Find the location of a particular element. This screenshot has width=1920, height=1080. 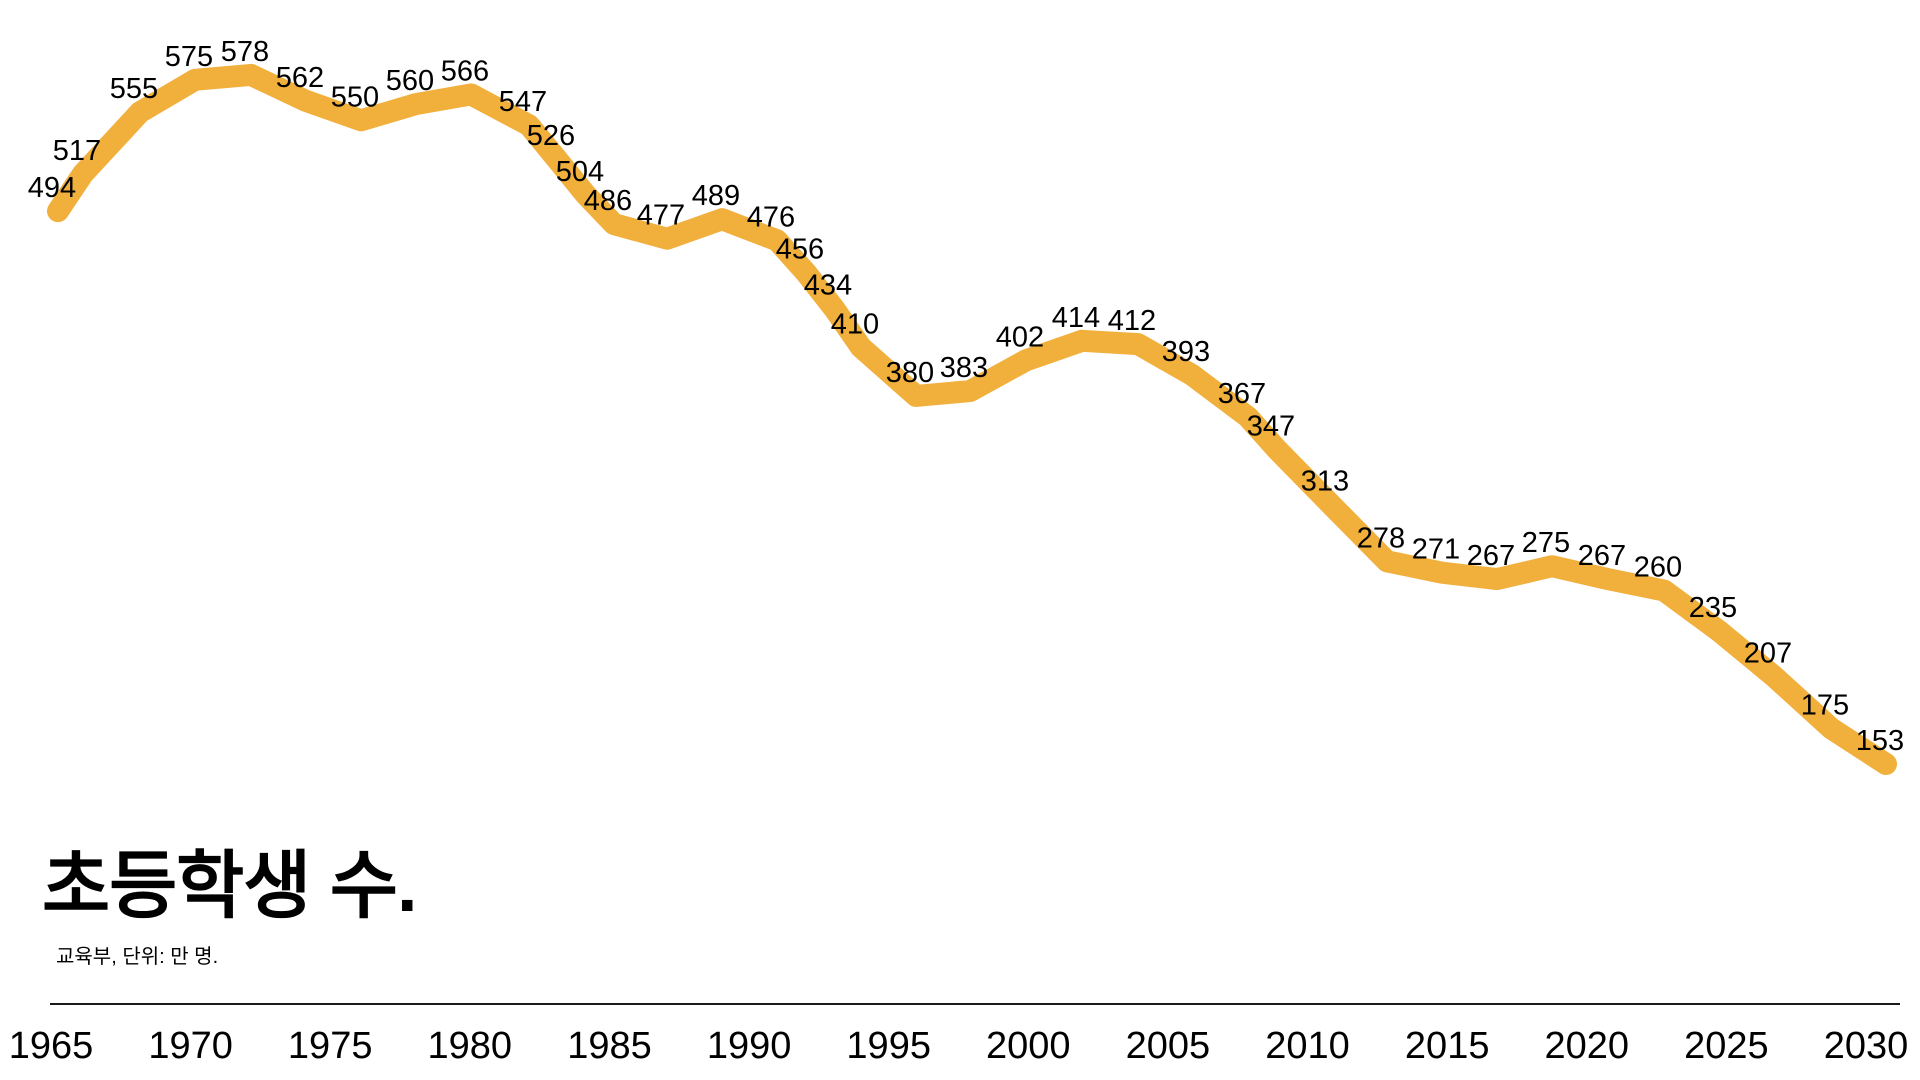

data-point-label: 504 is located at coordinates (580, 172).